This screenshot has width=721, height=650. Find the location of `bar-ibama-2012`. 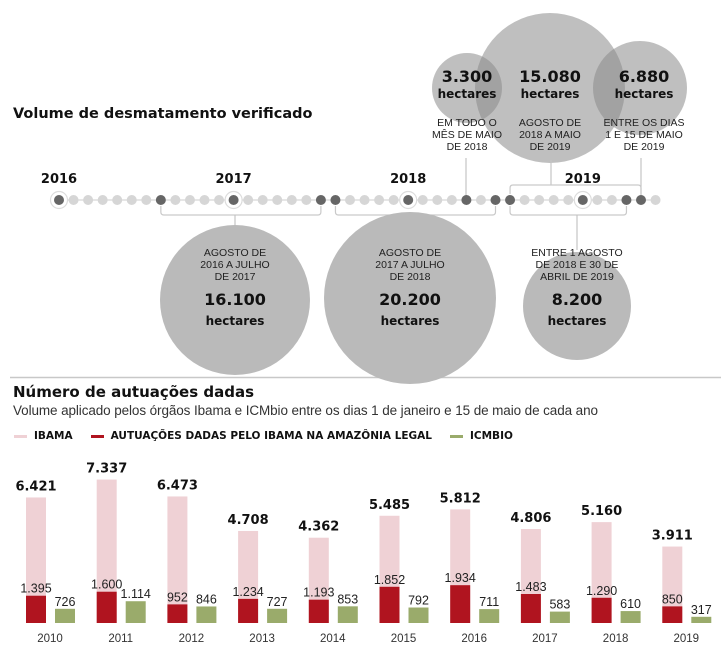

bar-ibama-2012 is located at coordinates (177, 559).